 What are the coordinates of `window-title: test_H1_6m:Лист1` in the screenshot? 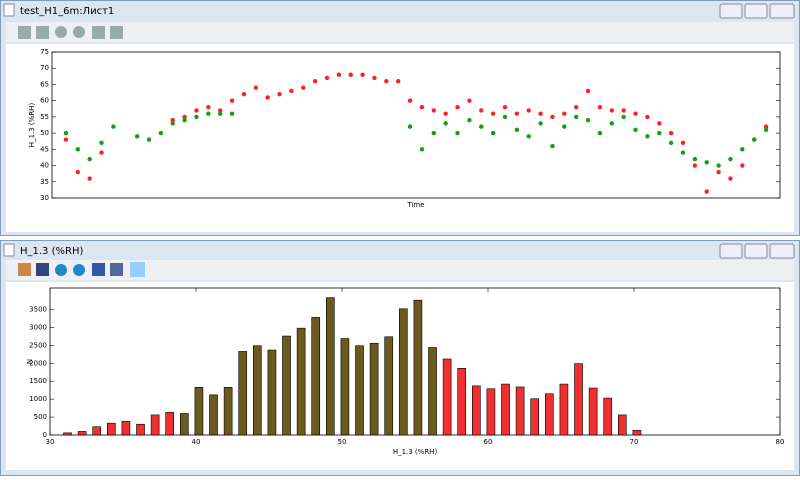 It's located at (67, 11).